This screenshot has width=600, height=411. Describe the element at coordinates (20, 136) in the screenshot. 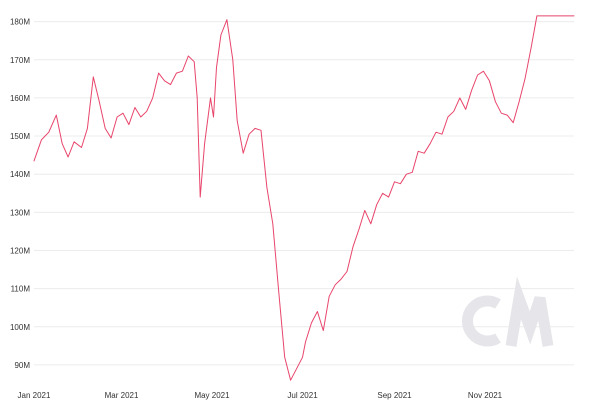

I see `y-tick-label: 150M` at that location.